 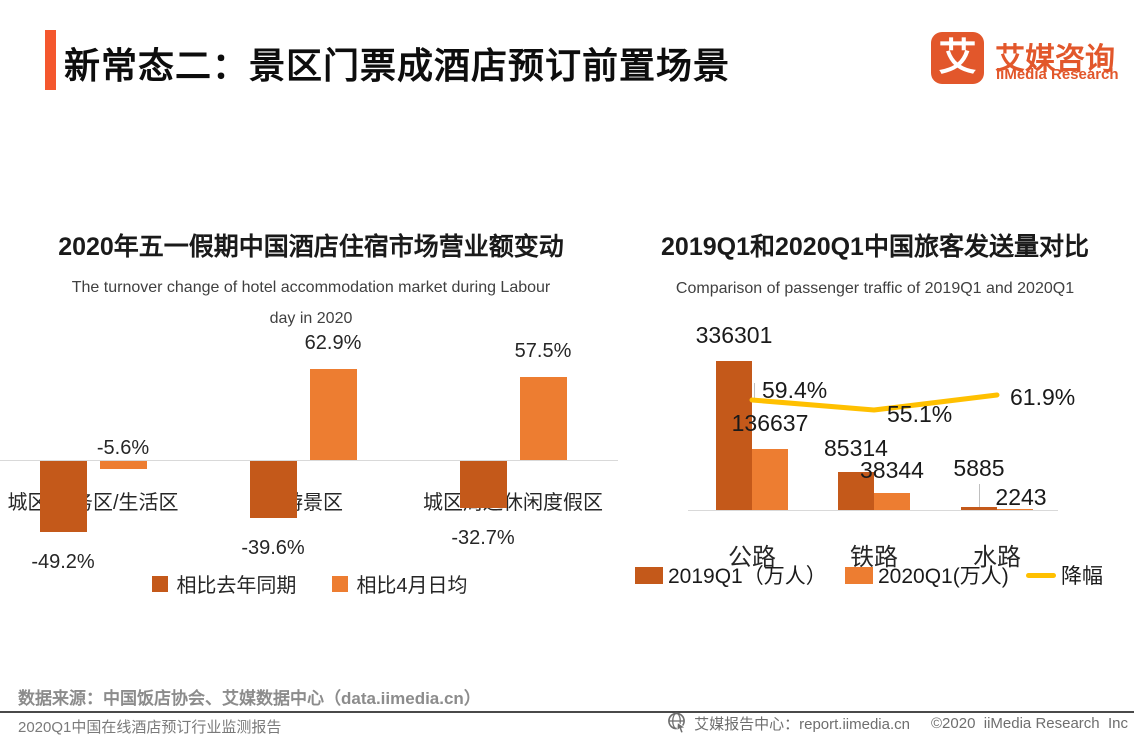 What do you see at coordinates (1043, 397) in the screenshot?
I see `line-data-label: 61.9%` at bounding box center [1043, 397].